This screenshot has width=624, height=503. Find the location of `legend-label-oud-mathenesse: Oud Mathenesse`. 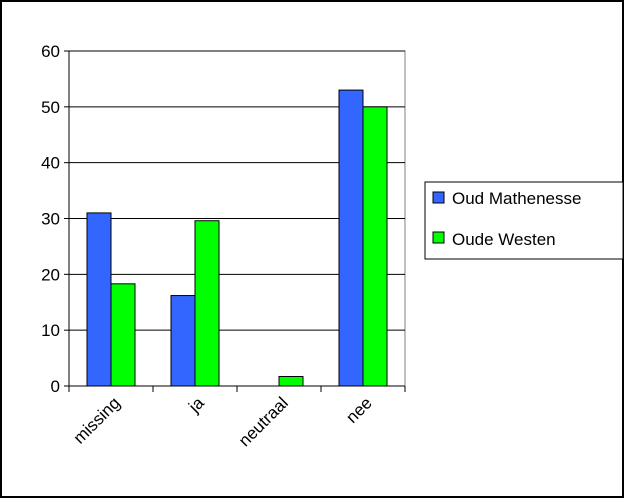

legend-label-oud-mathenesse: Oud Mathenesse is located at coordinates (516, 198).